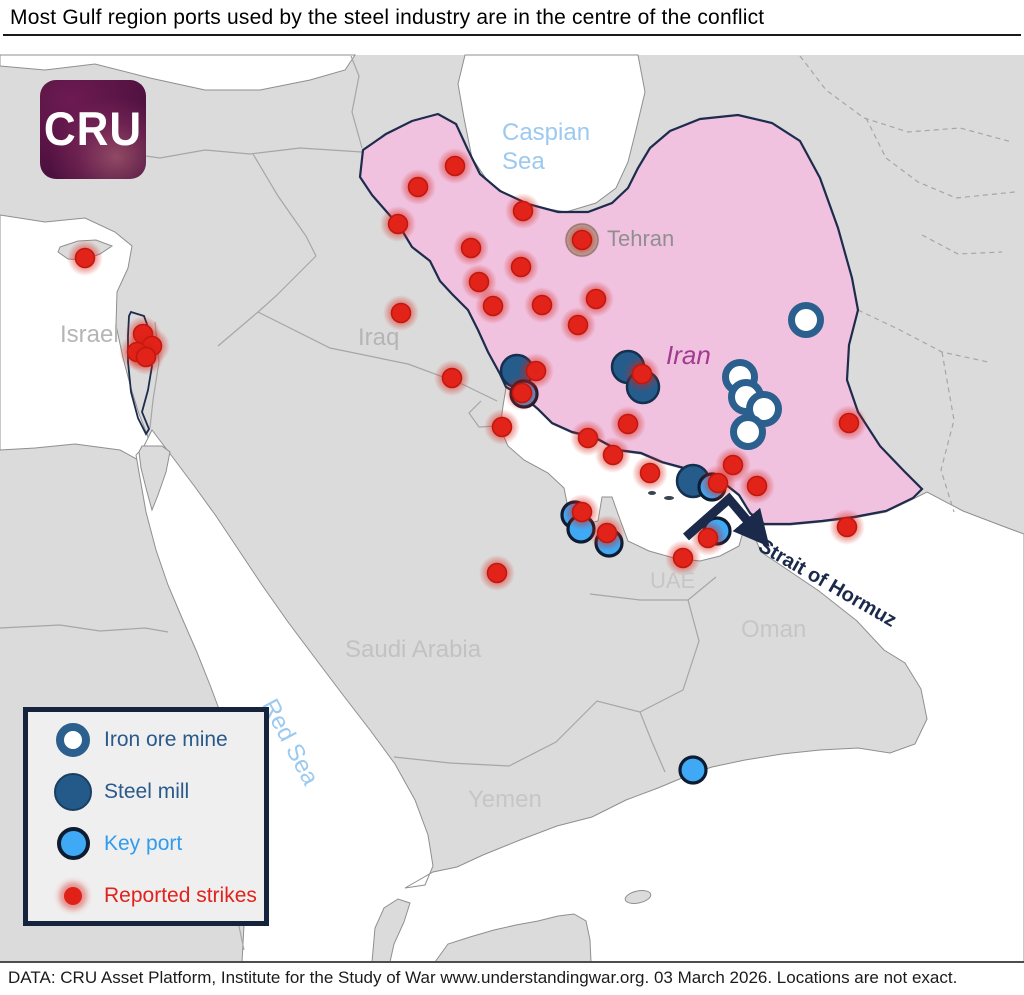 The height and width of the screenshot is (995, 1024). I want to click on legend-item-port: Key port, so click(153, 843).